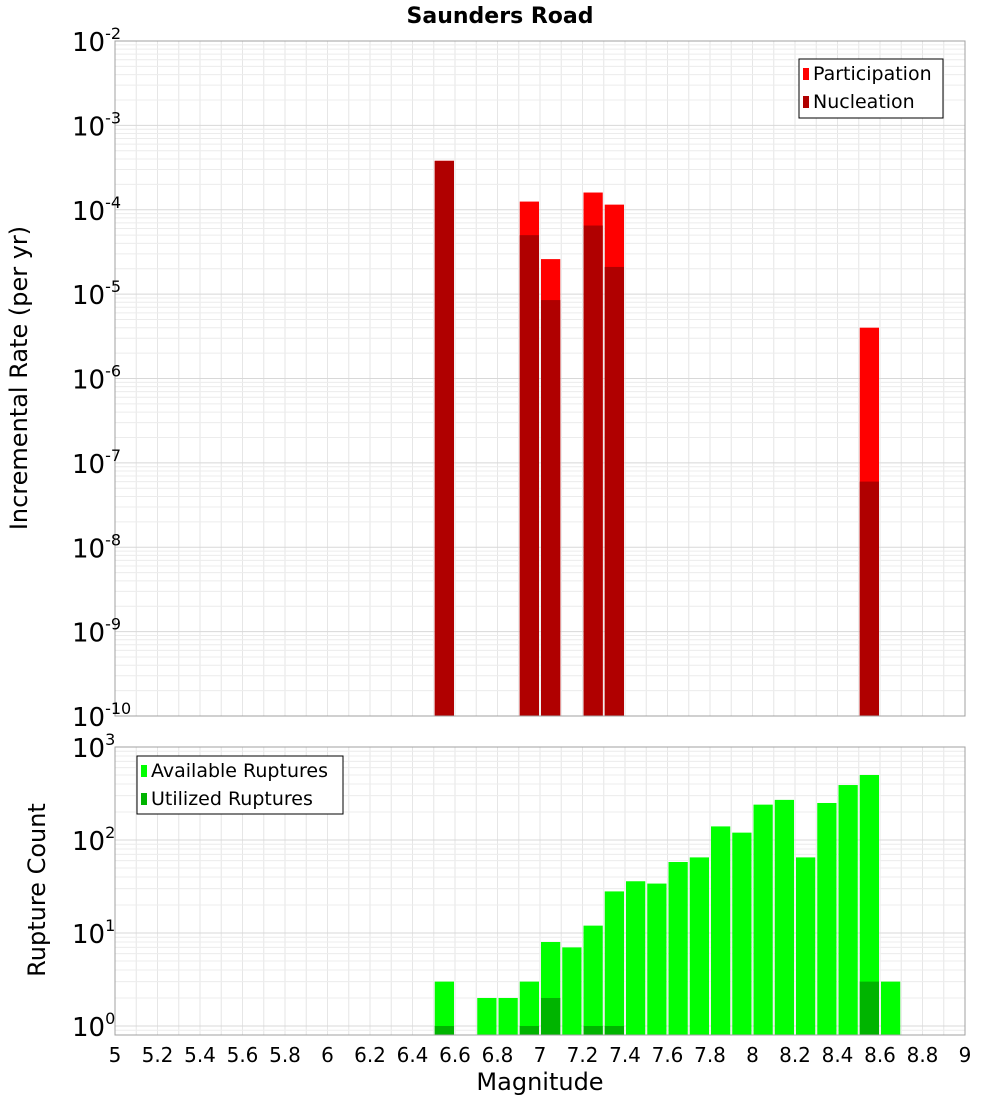  What do you see at coordinates (93, 747) in the screenshot?
I see `bottom-y-tick-label: 10³` at bounding box center [93, 747].